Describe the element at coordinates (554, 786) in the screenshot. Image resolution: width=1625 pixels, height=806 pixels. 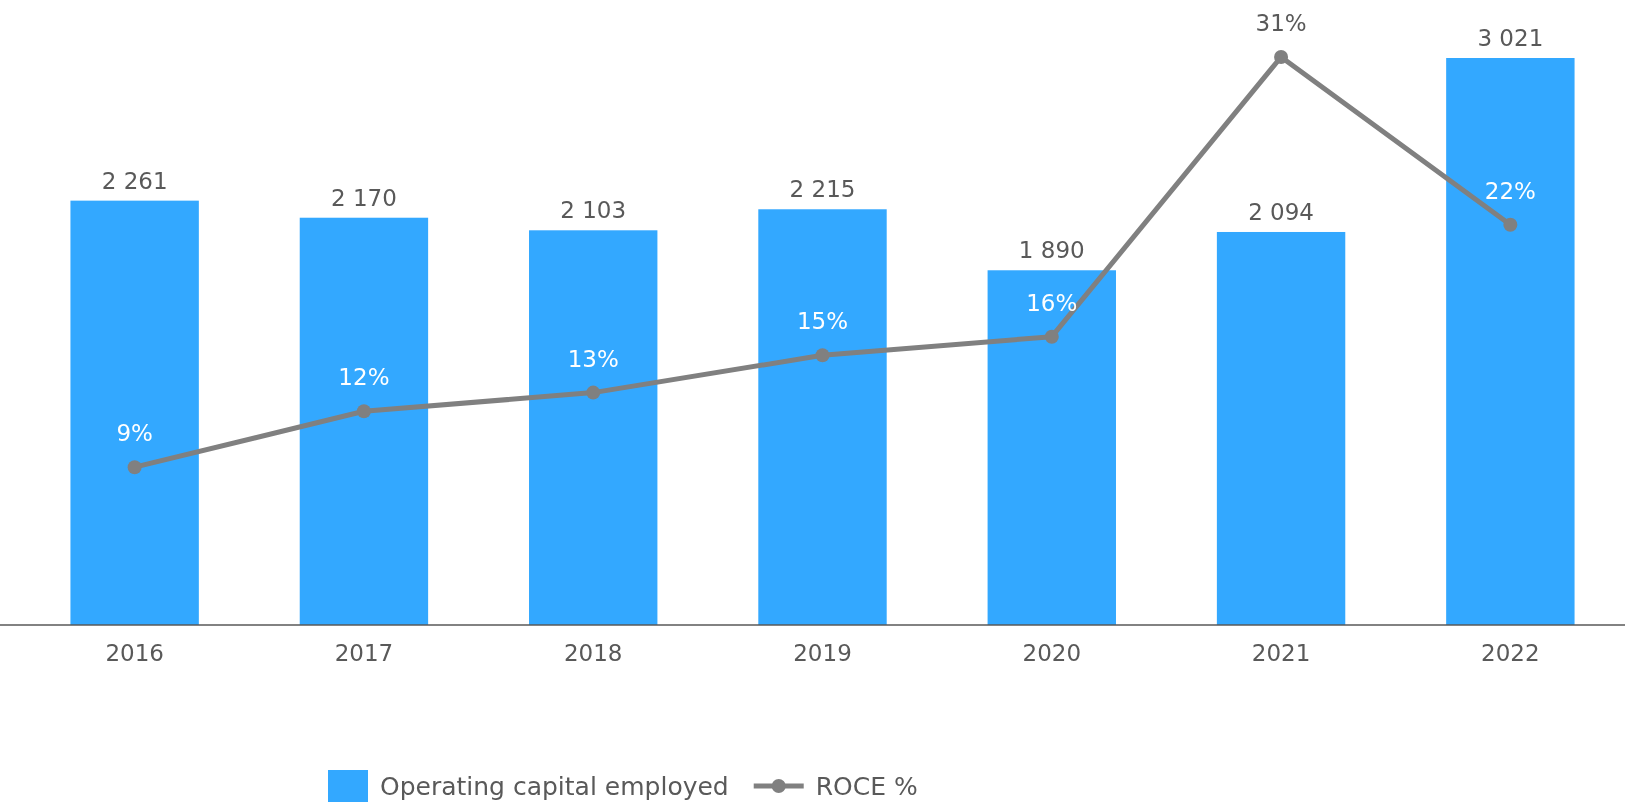
I see `legend-label: Operating capital employed` at that location.